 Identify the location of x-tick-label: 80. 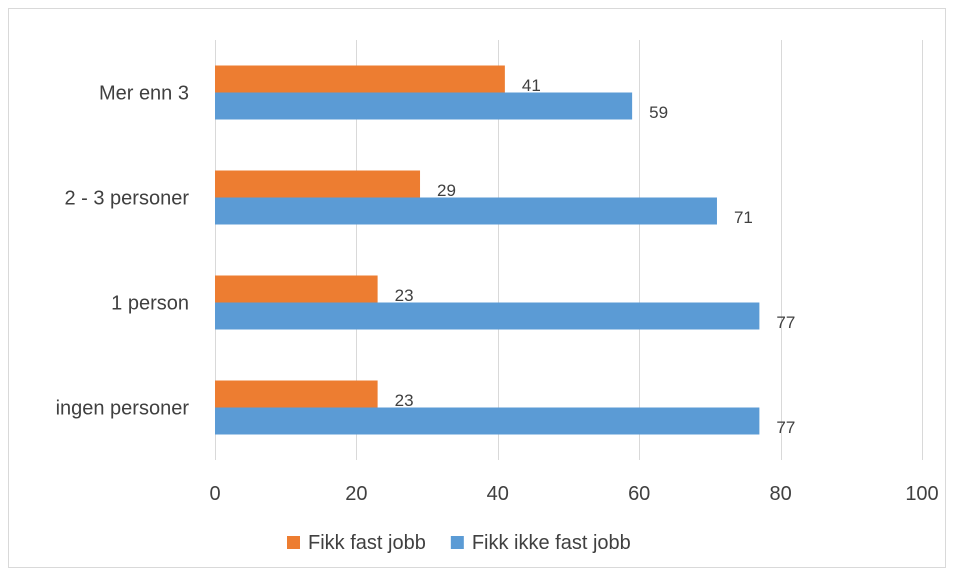
(780, 494).